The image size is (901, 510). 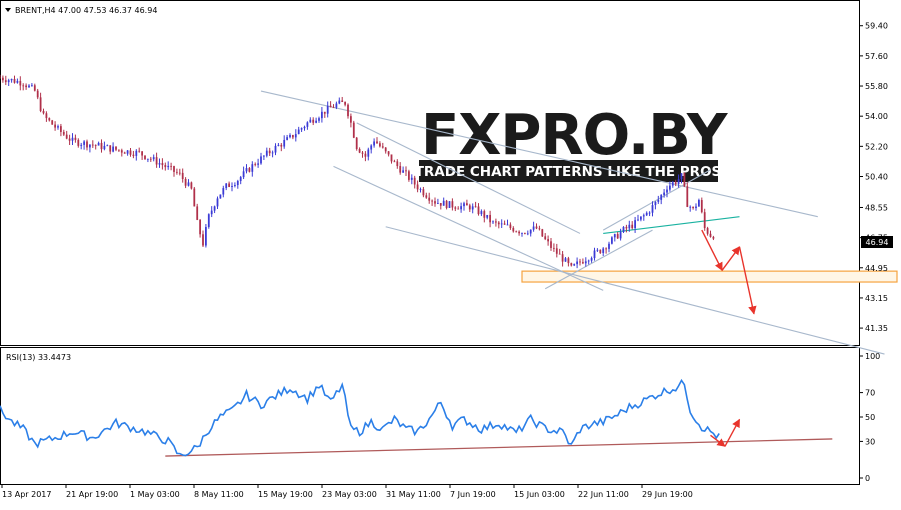 I want to click on rsi-tick-label: 30, so click(x=870, y=441).